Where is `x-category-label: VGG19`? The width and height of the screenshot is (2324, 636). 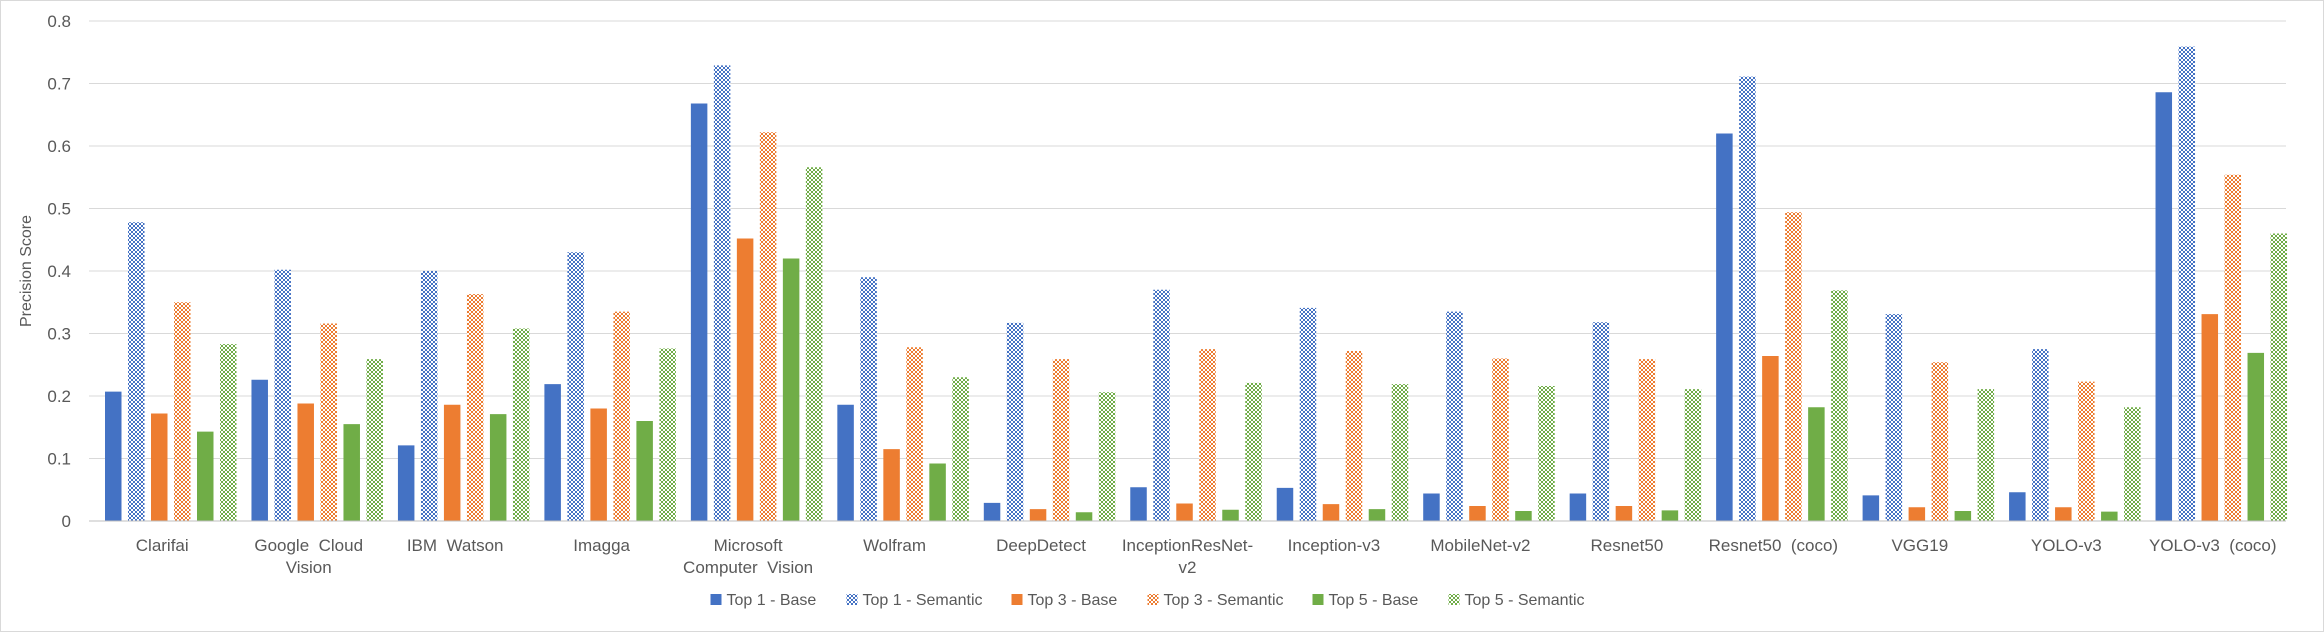
x-category-label: VGG19 is located at coordinates (1919, 545).